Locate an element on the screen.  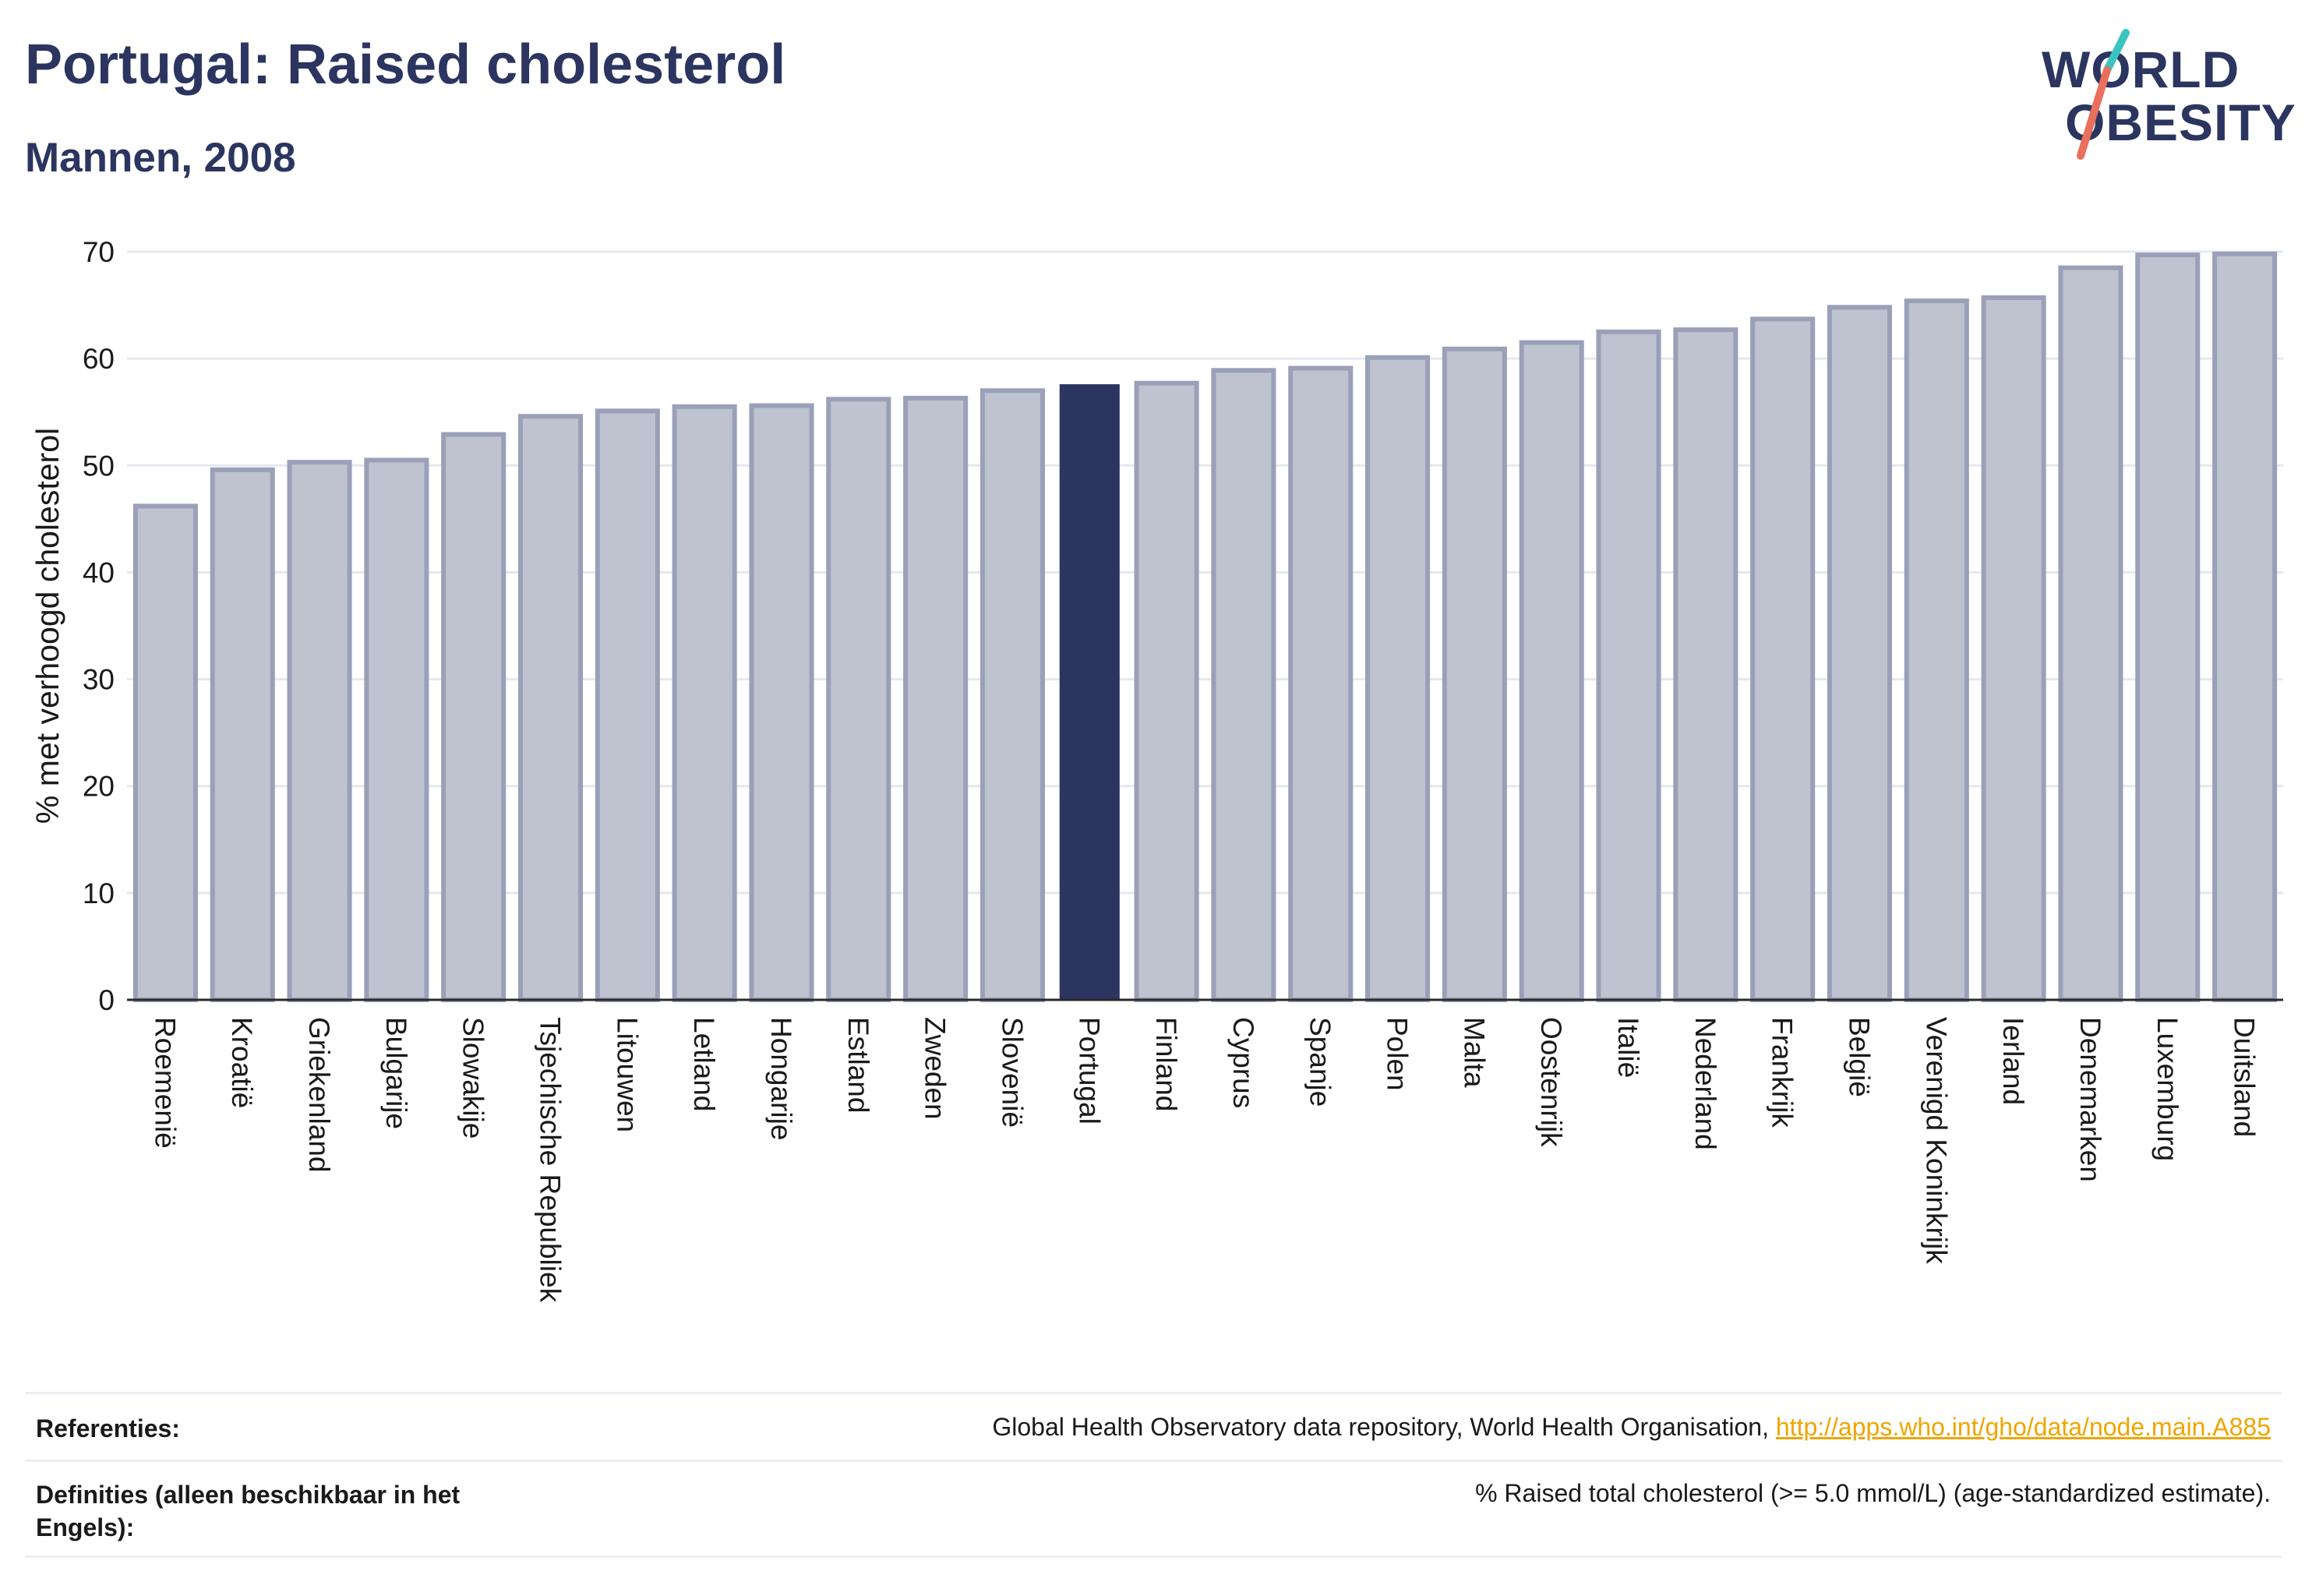
bar-highlight is located at coordinates (1089, 692).